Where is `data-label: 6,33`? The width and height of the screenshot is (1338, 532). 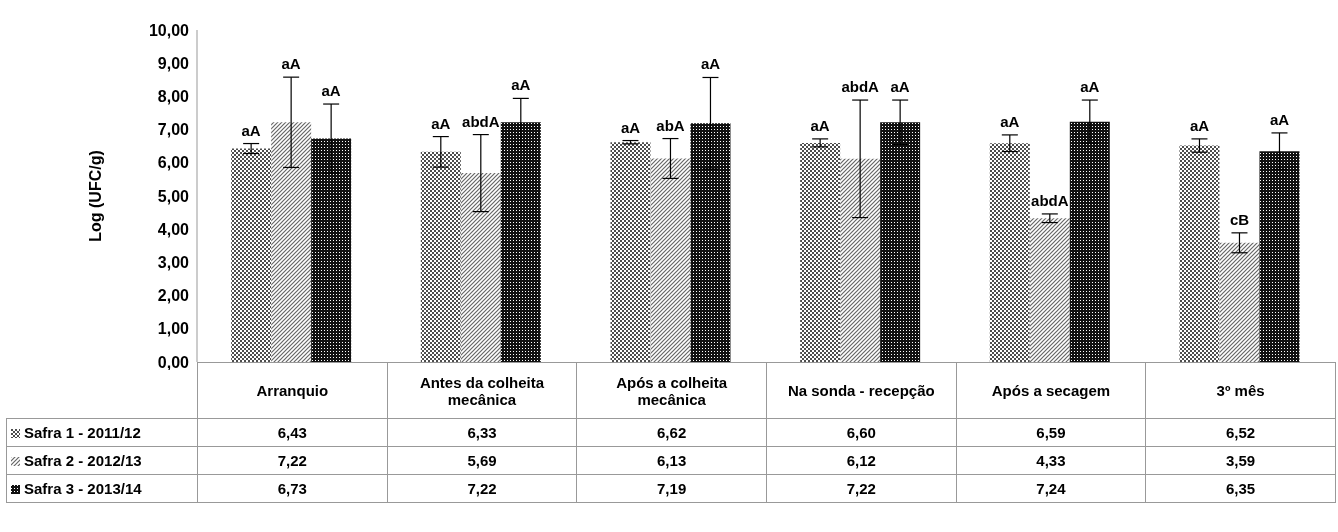
data-label: 6,33 is located at coordinates (482, 432).